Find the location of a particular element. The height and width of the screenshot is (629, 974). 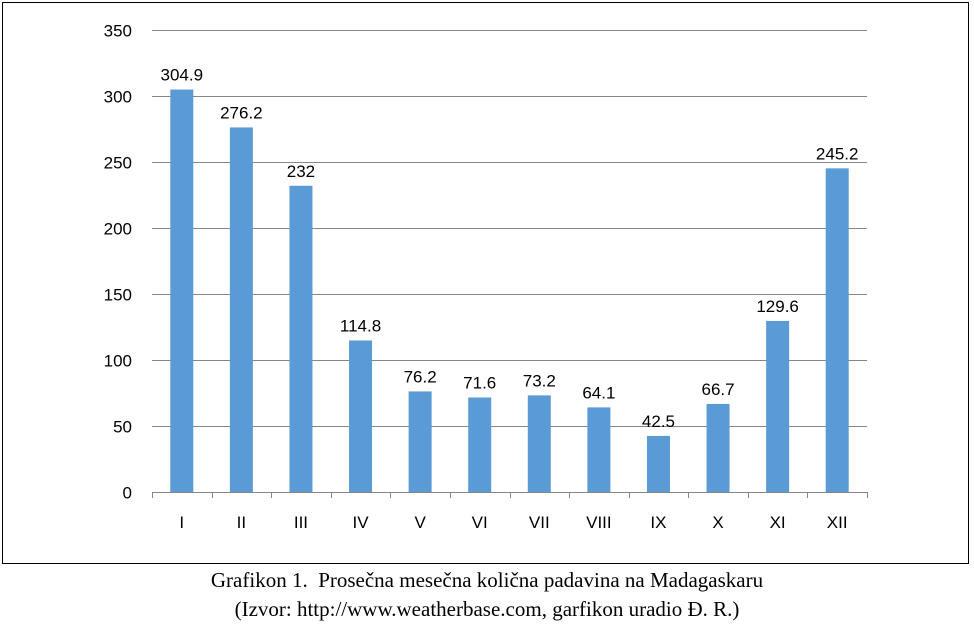

data-label-XI: 129.6 is located at coordinates (777, 306).